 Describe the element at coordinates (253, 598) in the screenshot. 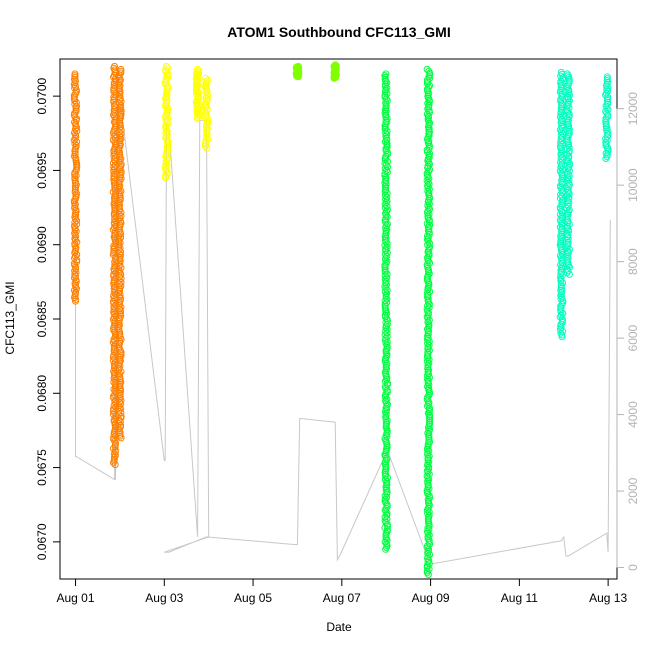

I see `x-tick-label: Aug 05` at that location.